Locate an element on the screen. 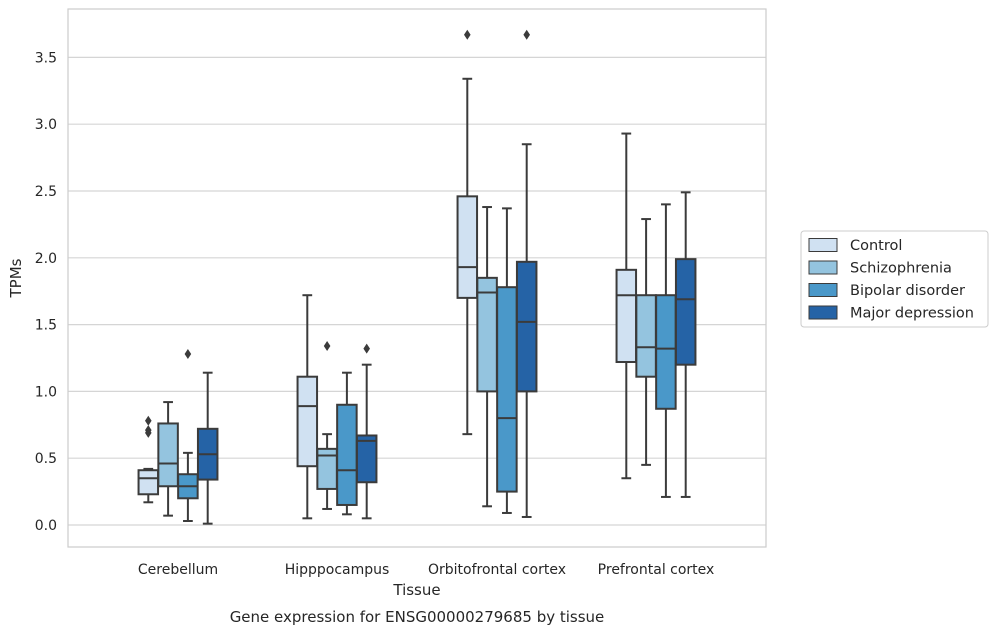  x-tick-label: Cerebellum is located at coordinates (178, 570).